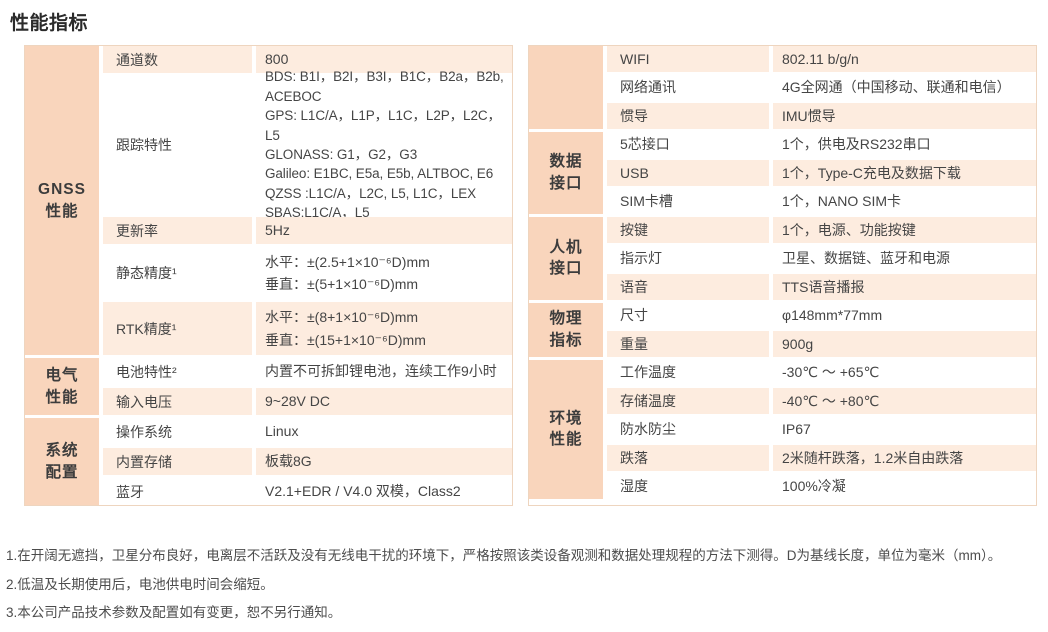  What do you see at coordinates (904, 87) in the screenshot?
I see `spec-value: 4G全网通（中国移动、联通和电信）` at bounding box center [904, 87].